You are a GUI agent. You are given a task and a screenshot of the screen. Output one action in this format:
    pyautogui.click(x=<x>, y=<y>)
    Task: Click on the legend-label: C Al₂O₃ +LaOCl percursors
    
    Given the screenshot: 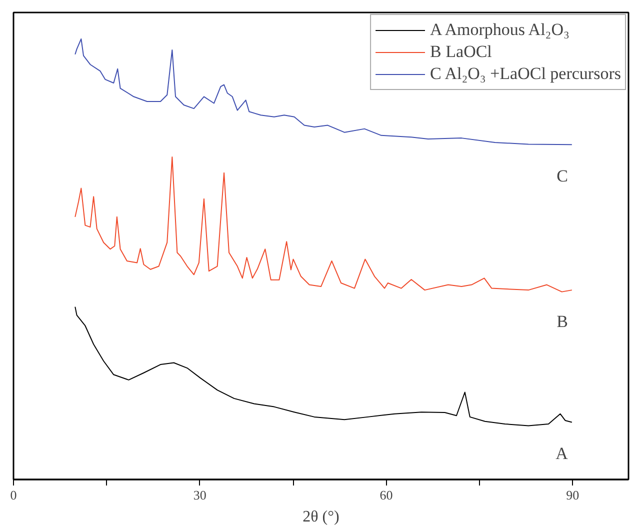 What is the action you would take?
    pyautogui.click(x=525, y=74)
    